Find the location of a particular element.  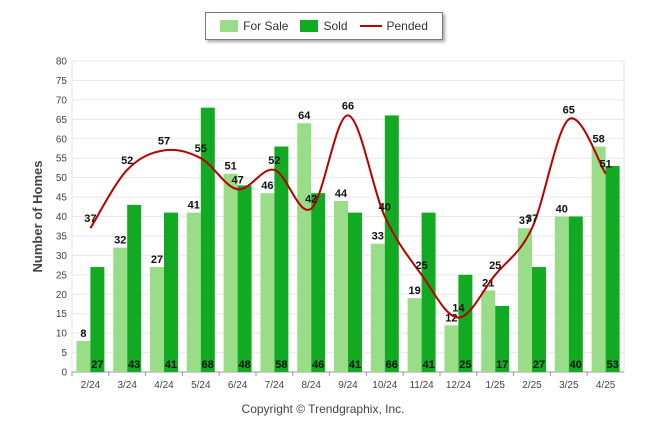

data-label-for-sale: 19 is located at coordinates (414, 291).